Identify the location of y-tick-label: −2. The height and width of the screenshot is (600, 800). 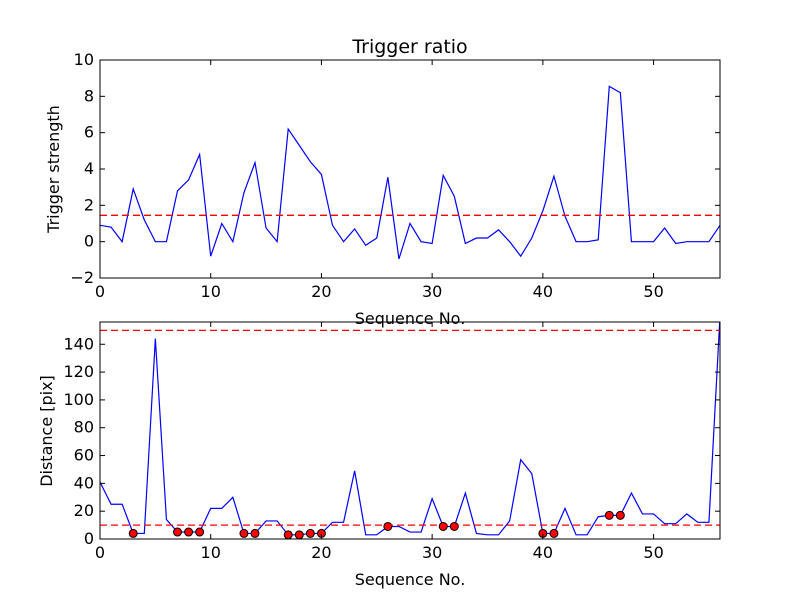
(82, 277).